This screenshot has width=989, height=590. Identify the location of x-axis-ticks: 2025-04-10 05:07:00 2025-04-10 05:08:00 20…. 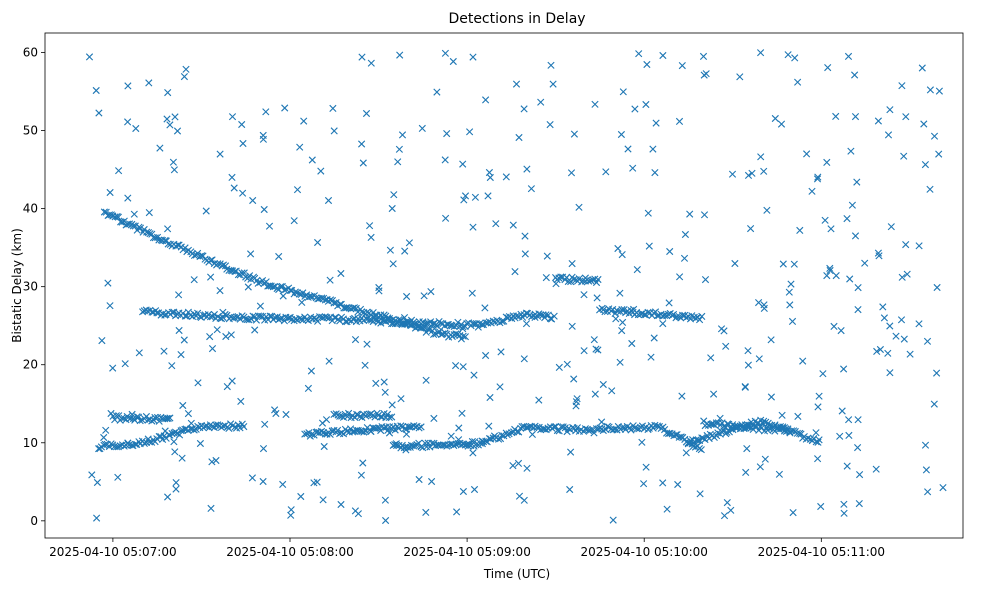
(467, 548).